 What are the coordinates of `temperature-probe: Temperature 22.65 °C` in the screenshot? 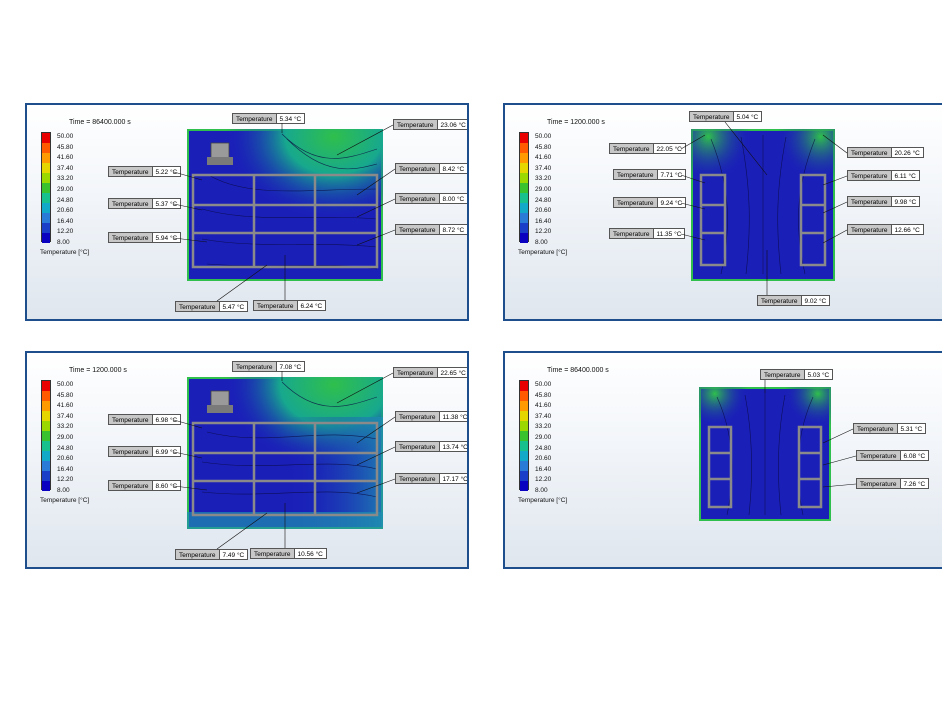 It's located at (430, 372).